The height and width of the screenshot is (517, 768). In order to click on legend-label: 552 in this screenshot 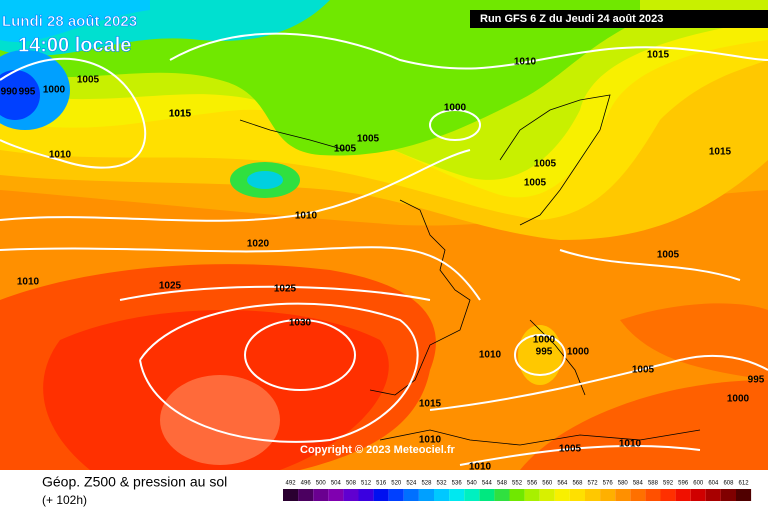, I will do `click(517, 484)`.